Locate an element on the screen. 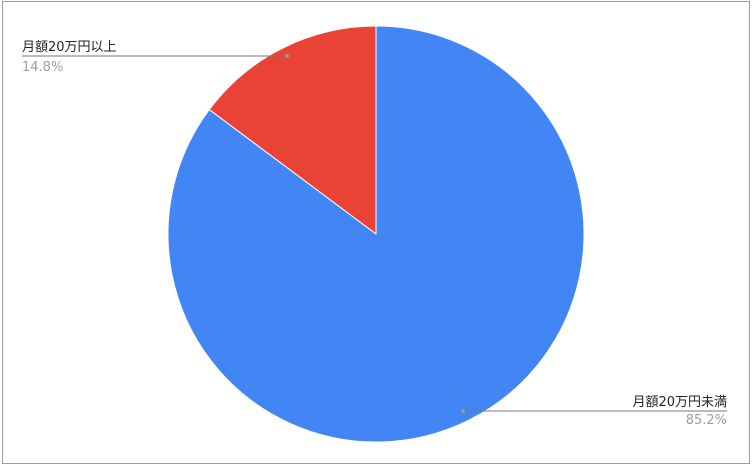 The height and width of the screenshot is (467, 755). slice-label-under-200k: 月額20万円未満 is located at coordinates (679, 402).